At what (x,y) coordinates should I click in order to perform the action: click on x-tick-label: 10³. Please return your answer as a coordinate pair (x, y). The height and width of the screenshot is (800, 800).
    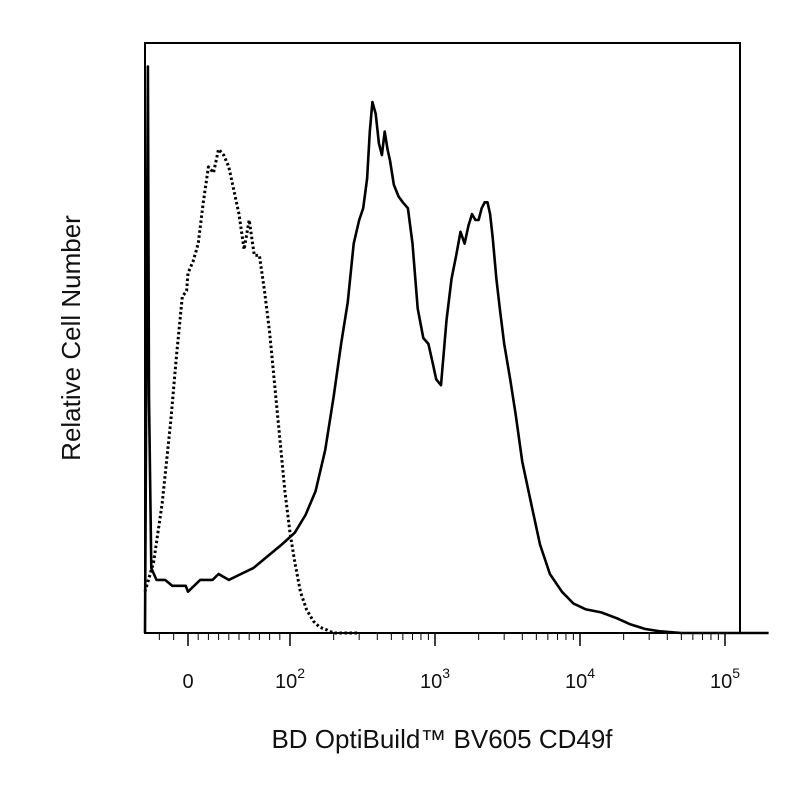
    Looking at the image, I should click on (435, 679).